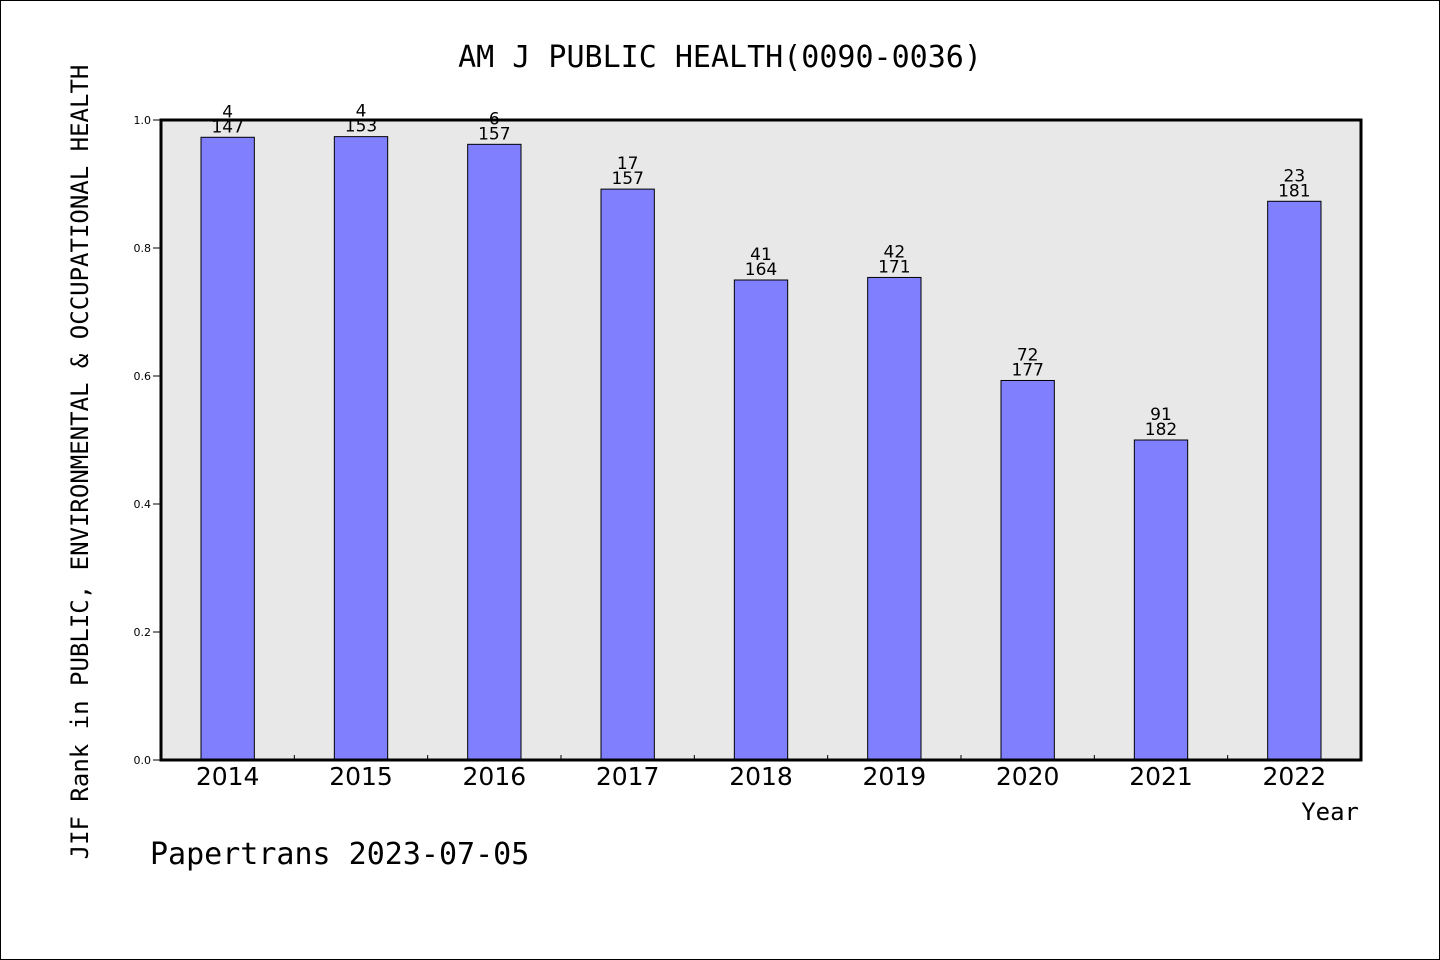  I want to click on x-tick-label: 2014, so click(228, 776).